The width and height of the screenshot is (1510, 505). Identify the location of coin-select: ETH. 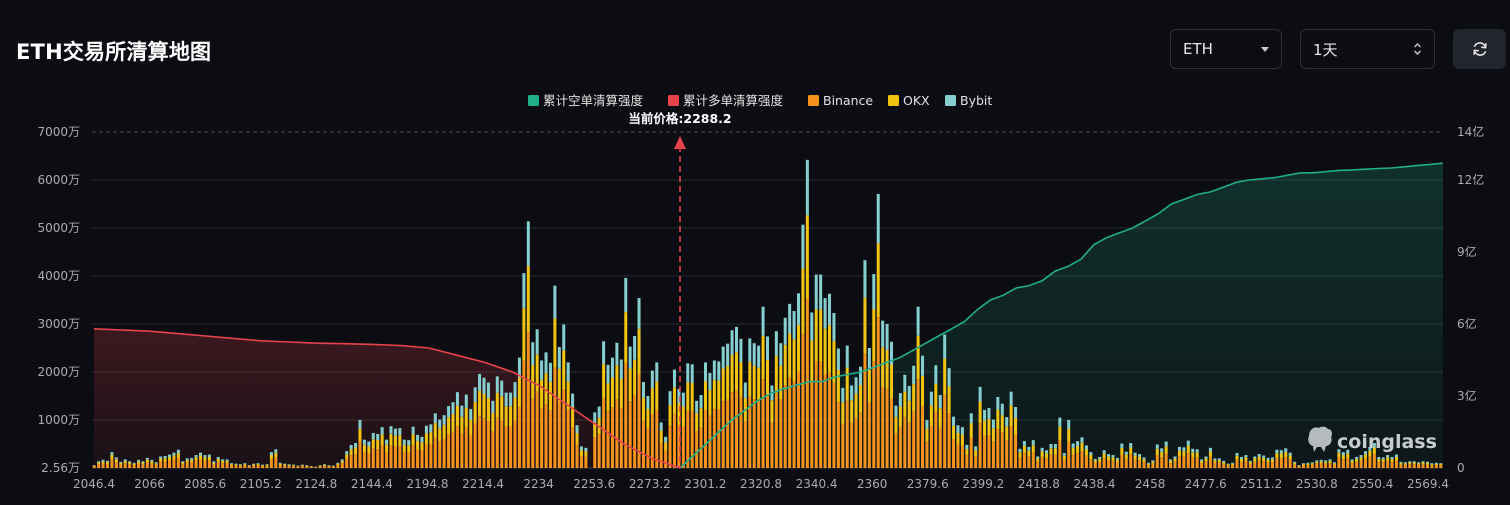
(1226, 49).